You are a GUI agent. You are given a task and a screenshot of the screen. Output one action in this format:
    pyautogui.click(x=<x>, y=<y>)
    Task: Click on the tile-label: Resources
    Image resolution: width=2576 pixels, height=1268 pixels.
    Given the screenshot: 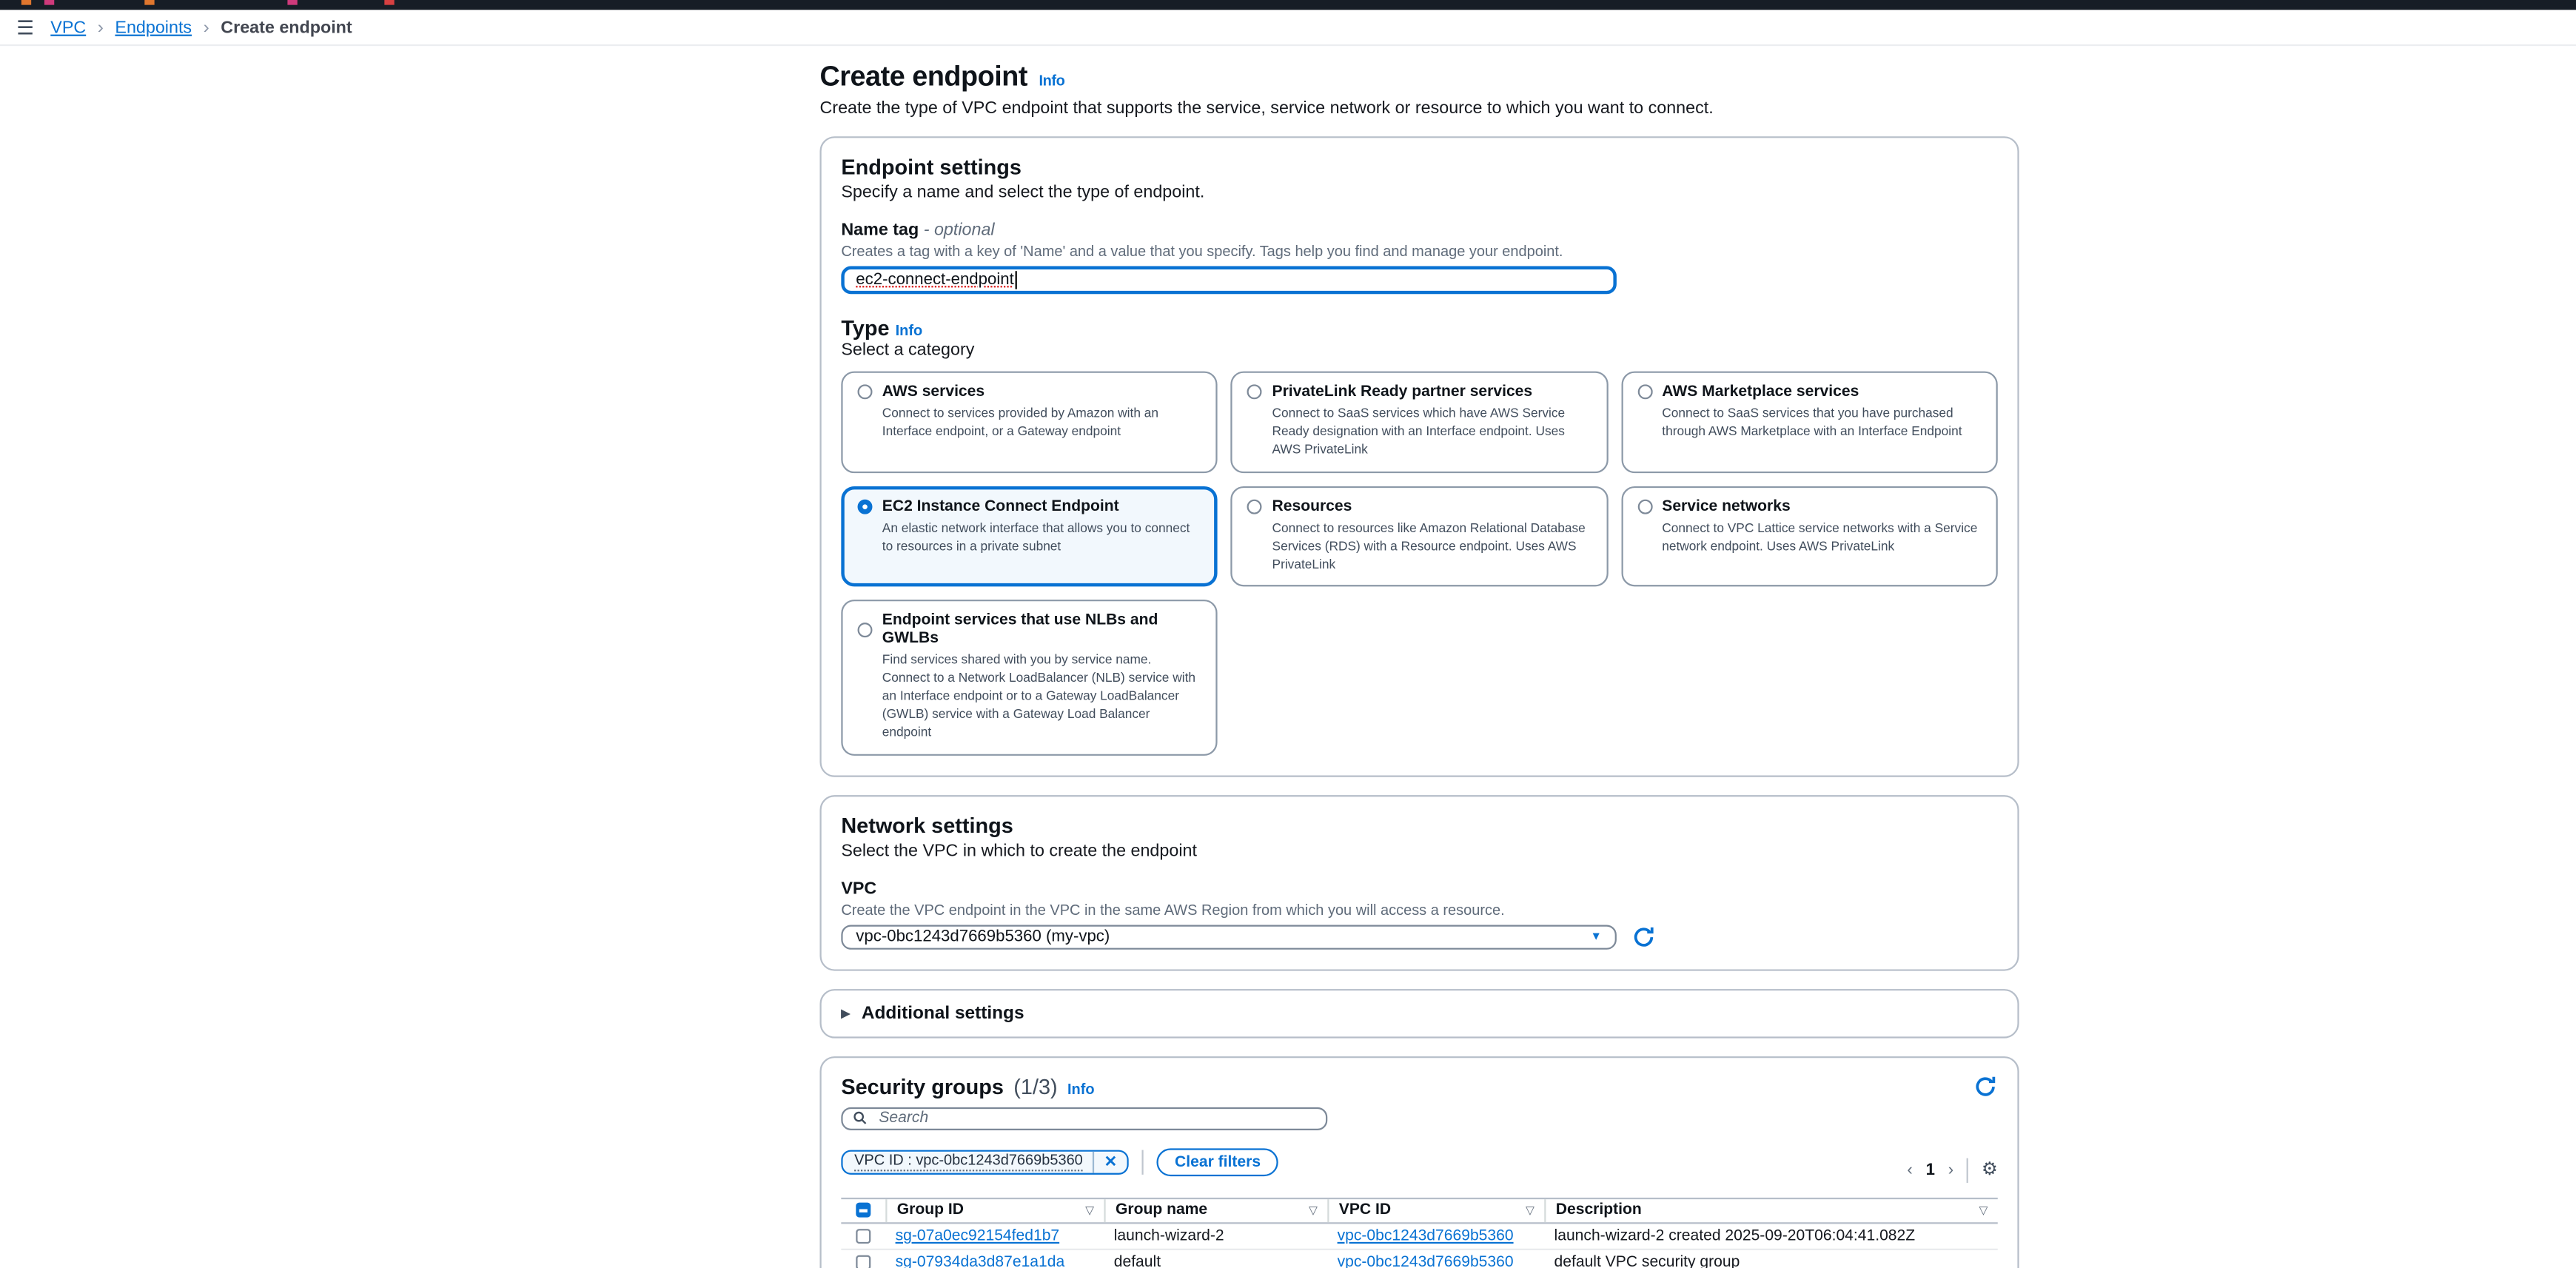 What is the action you would take?
    pyautogui.click(x=1312, y=506)
    